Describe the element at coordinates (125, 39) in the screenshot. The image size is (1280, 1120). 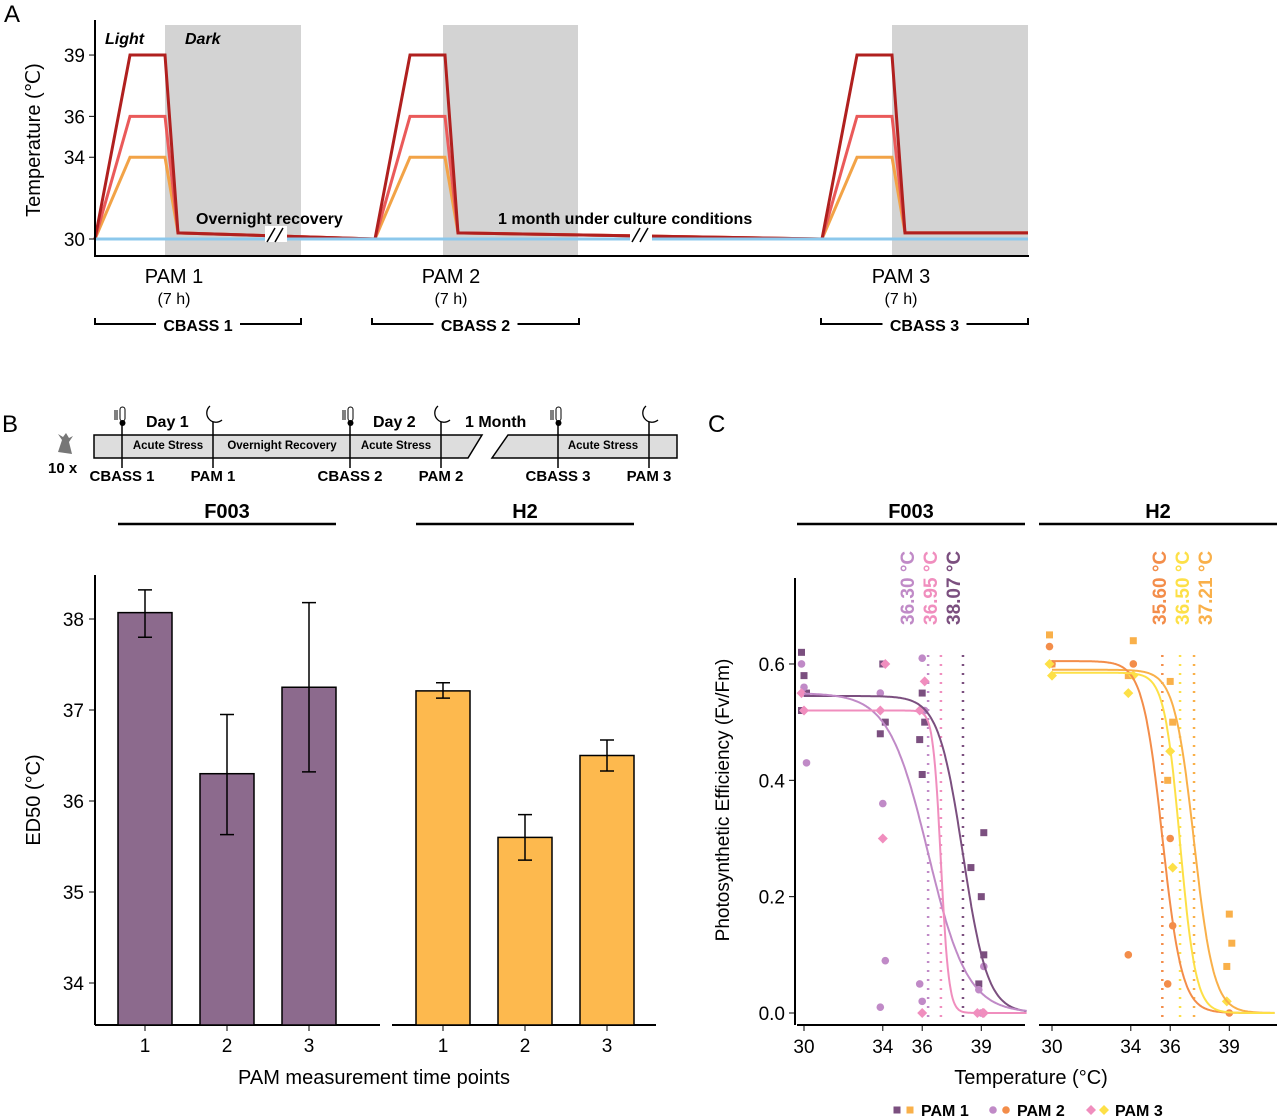
I see `light-label: Light` at that location.